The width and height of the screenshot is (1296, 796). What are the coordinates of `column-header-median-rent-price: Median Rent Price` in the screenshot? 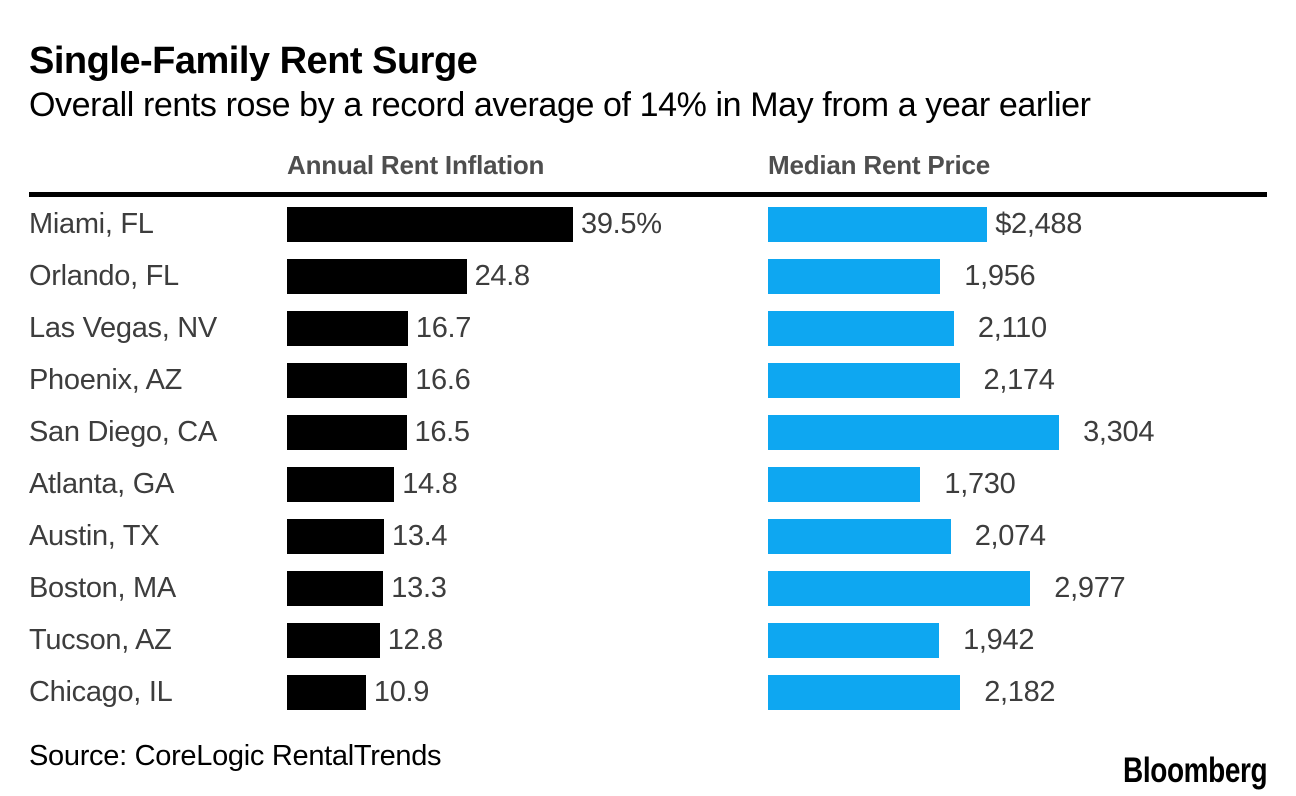 It's located at (879, 165).